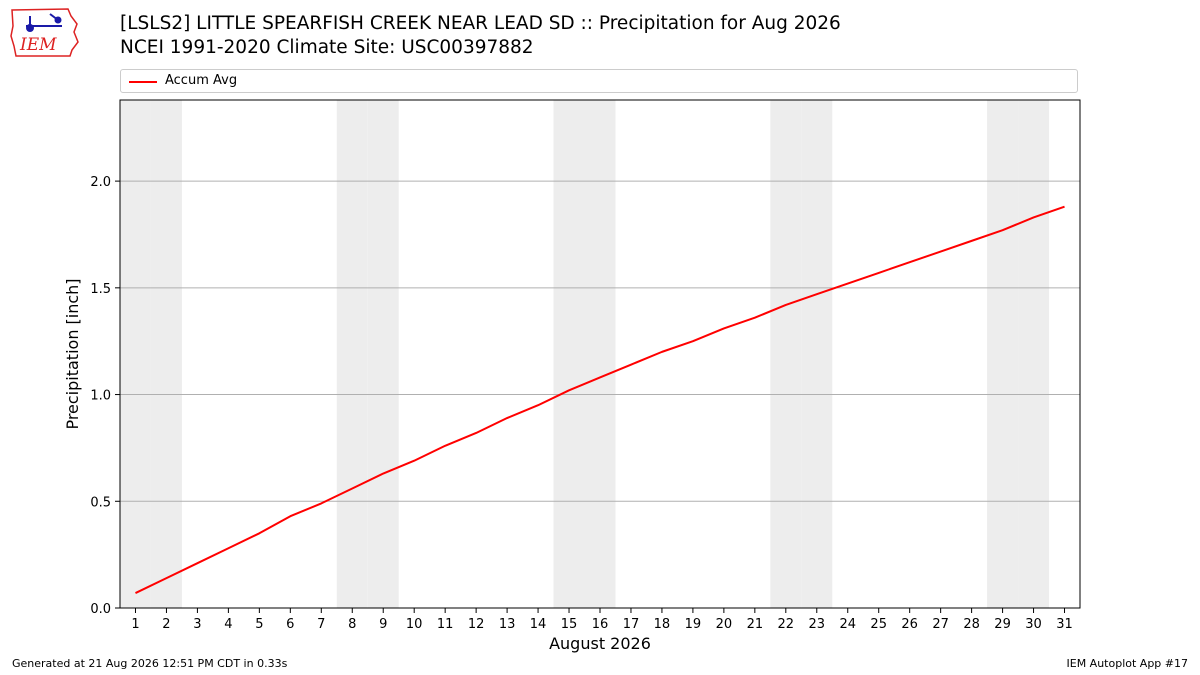 The width and height of the screenshot is (1200, 675). Describe the element at coordinates (909, 624) in the screenshot. I see `x-tick-label-26: 26` at that location.